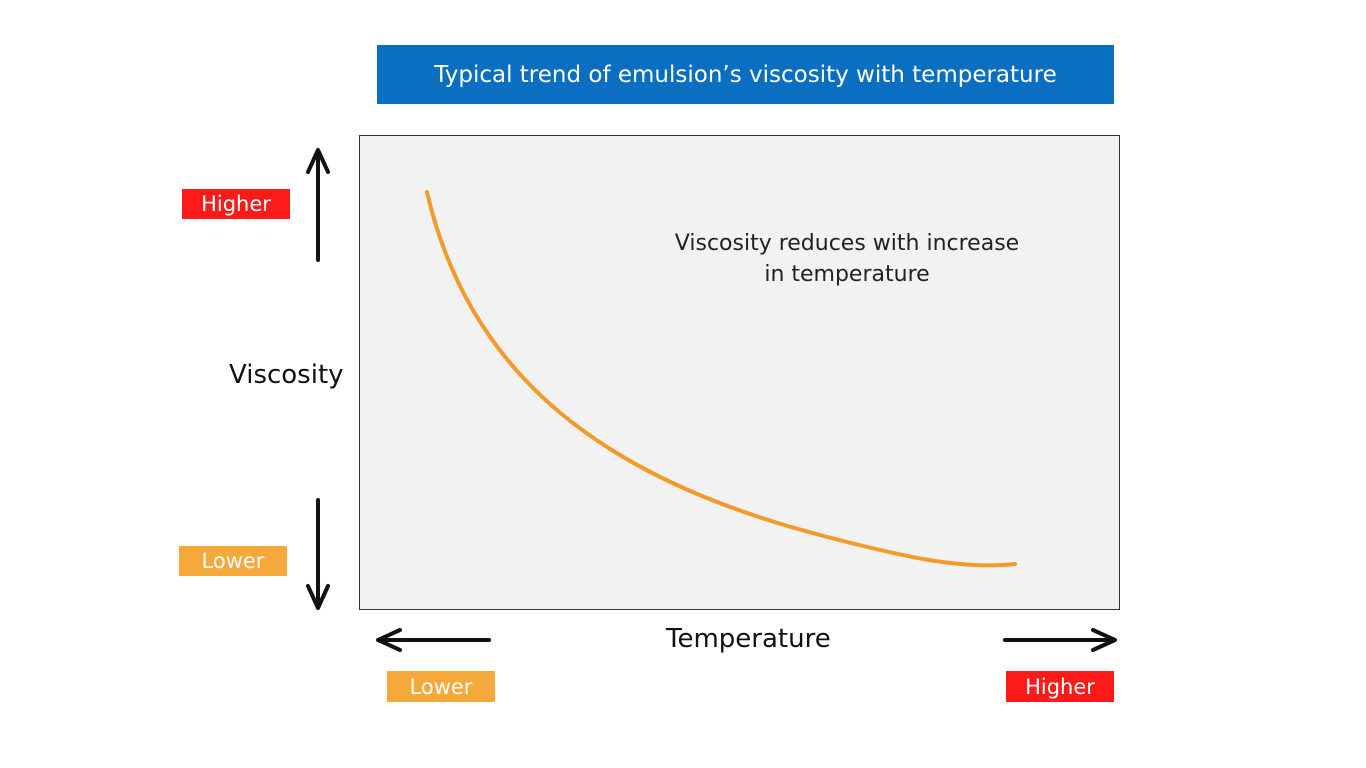 Image resolution: width=1366 pixels, height=768 pixels. Describe the element at coordinates (748, 639) in the screenshot. I see `x-axis-label: Temperature` at that location.